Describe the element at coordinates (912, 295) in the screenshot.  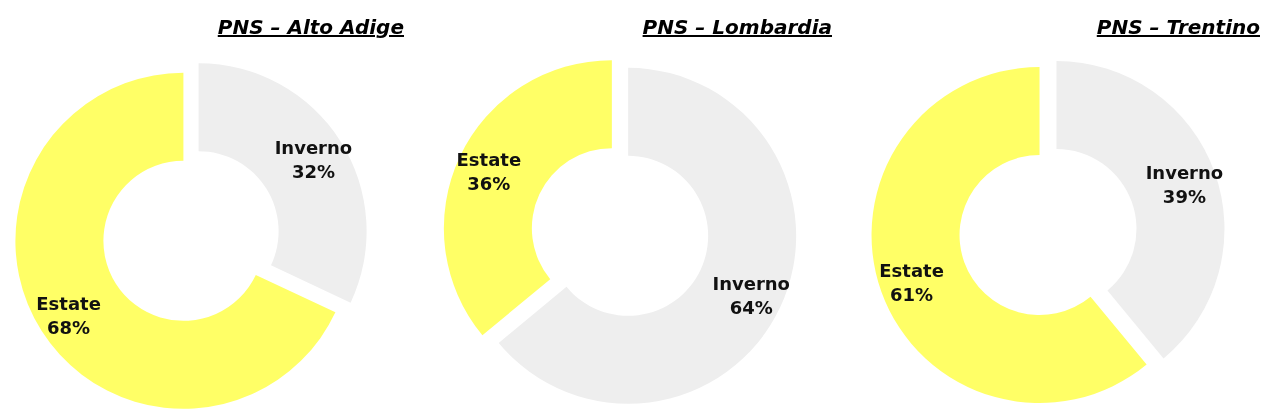
I see `data-label: 61%` at that location.